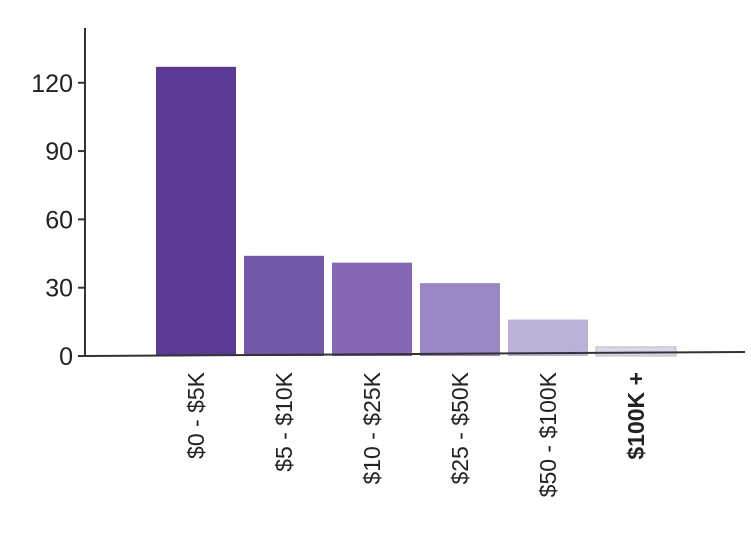 The height and width of the screenshot is (536, 751). Describe the element at coordinates (196, 415) in the screenshot. I see `x-category-label: $0 - $5K` at that location.